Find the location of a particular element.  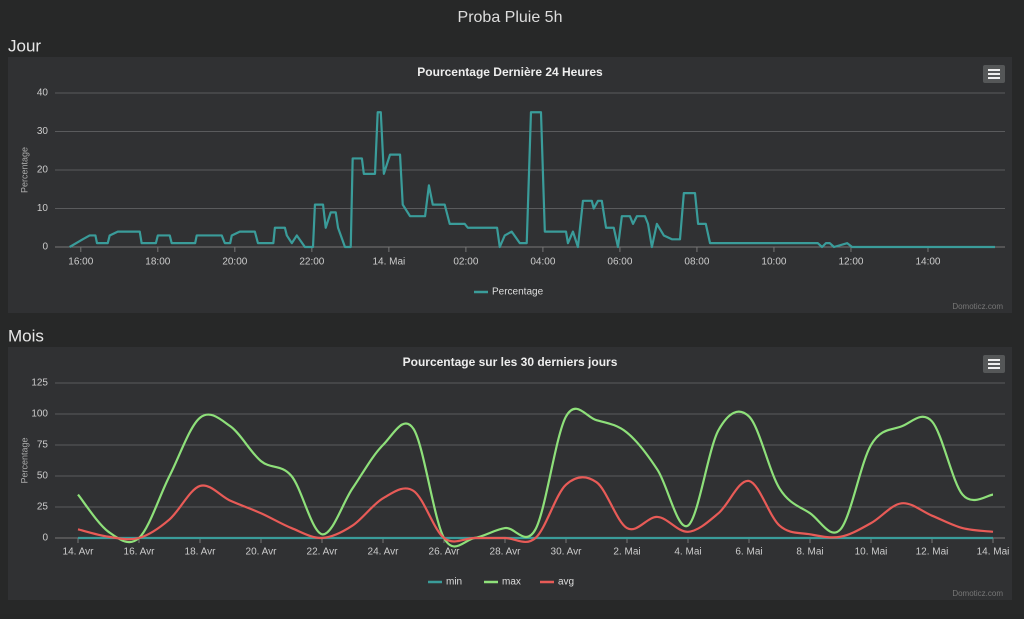

x-tick-label: 18:00 is located at coordinates (157, 262).